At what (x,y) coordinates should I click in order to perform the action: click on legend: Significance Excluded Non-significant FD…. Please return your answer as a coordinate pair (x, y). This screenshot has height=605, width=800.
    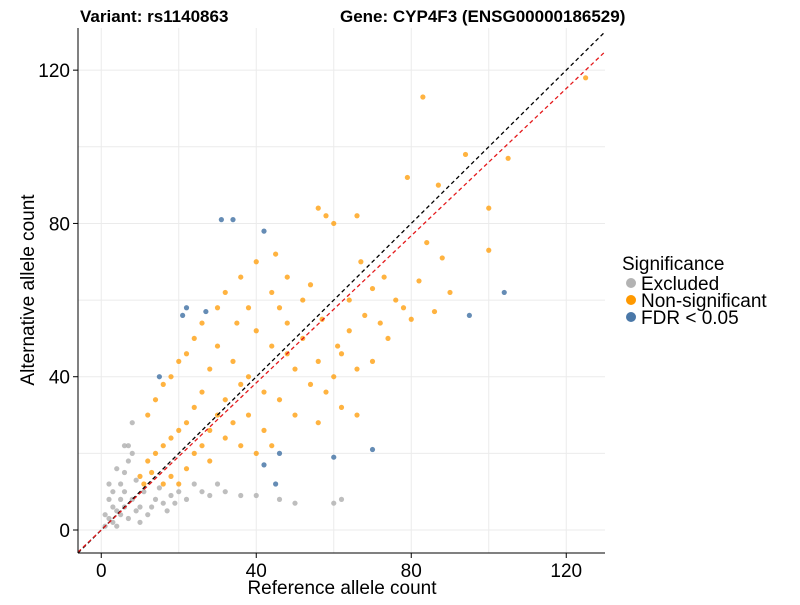
    Looking at the image, I should click on (694, 291).